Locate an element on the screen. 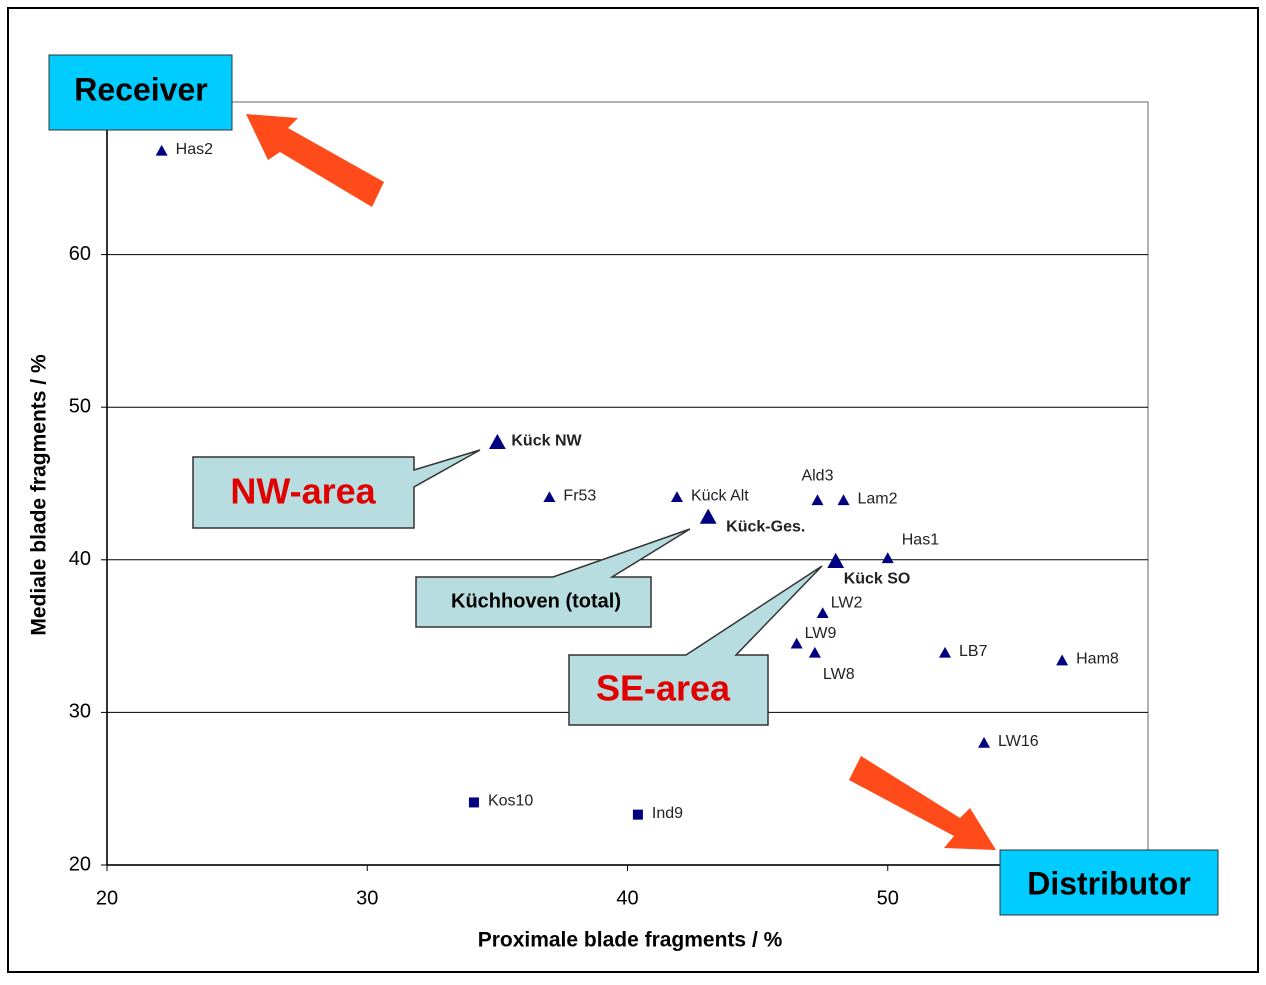 The image size is (1266, 985). distributor-arrow is located at coordinates (922, 803).